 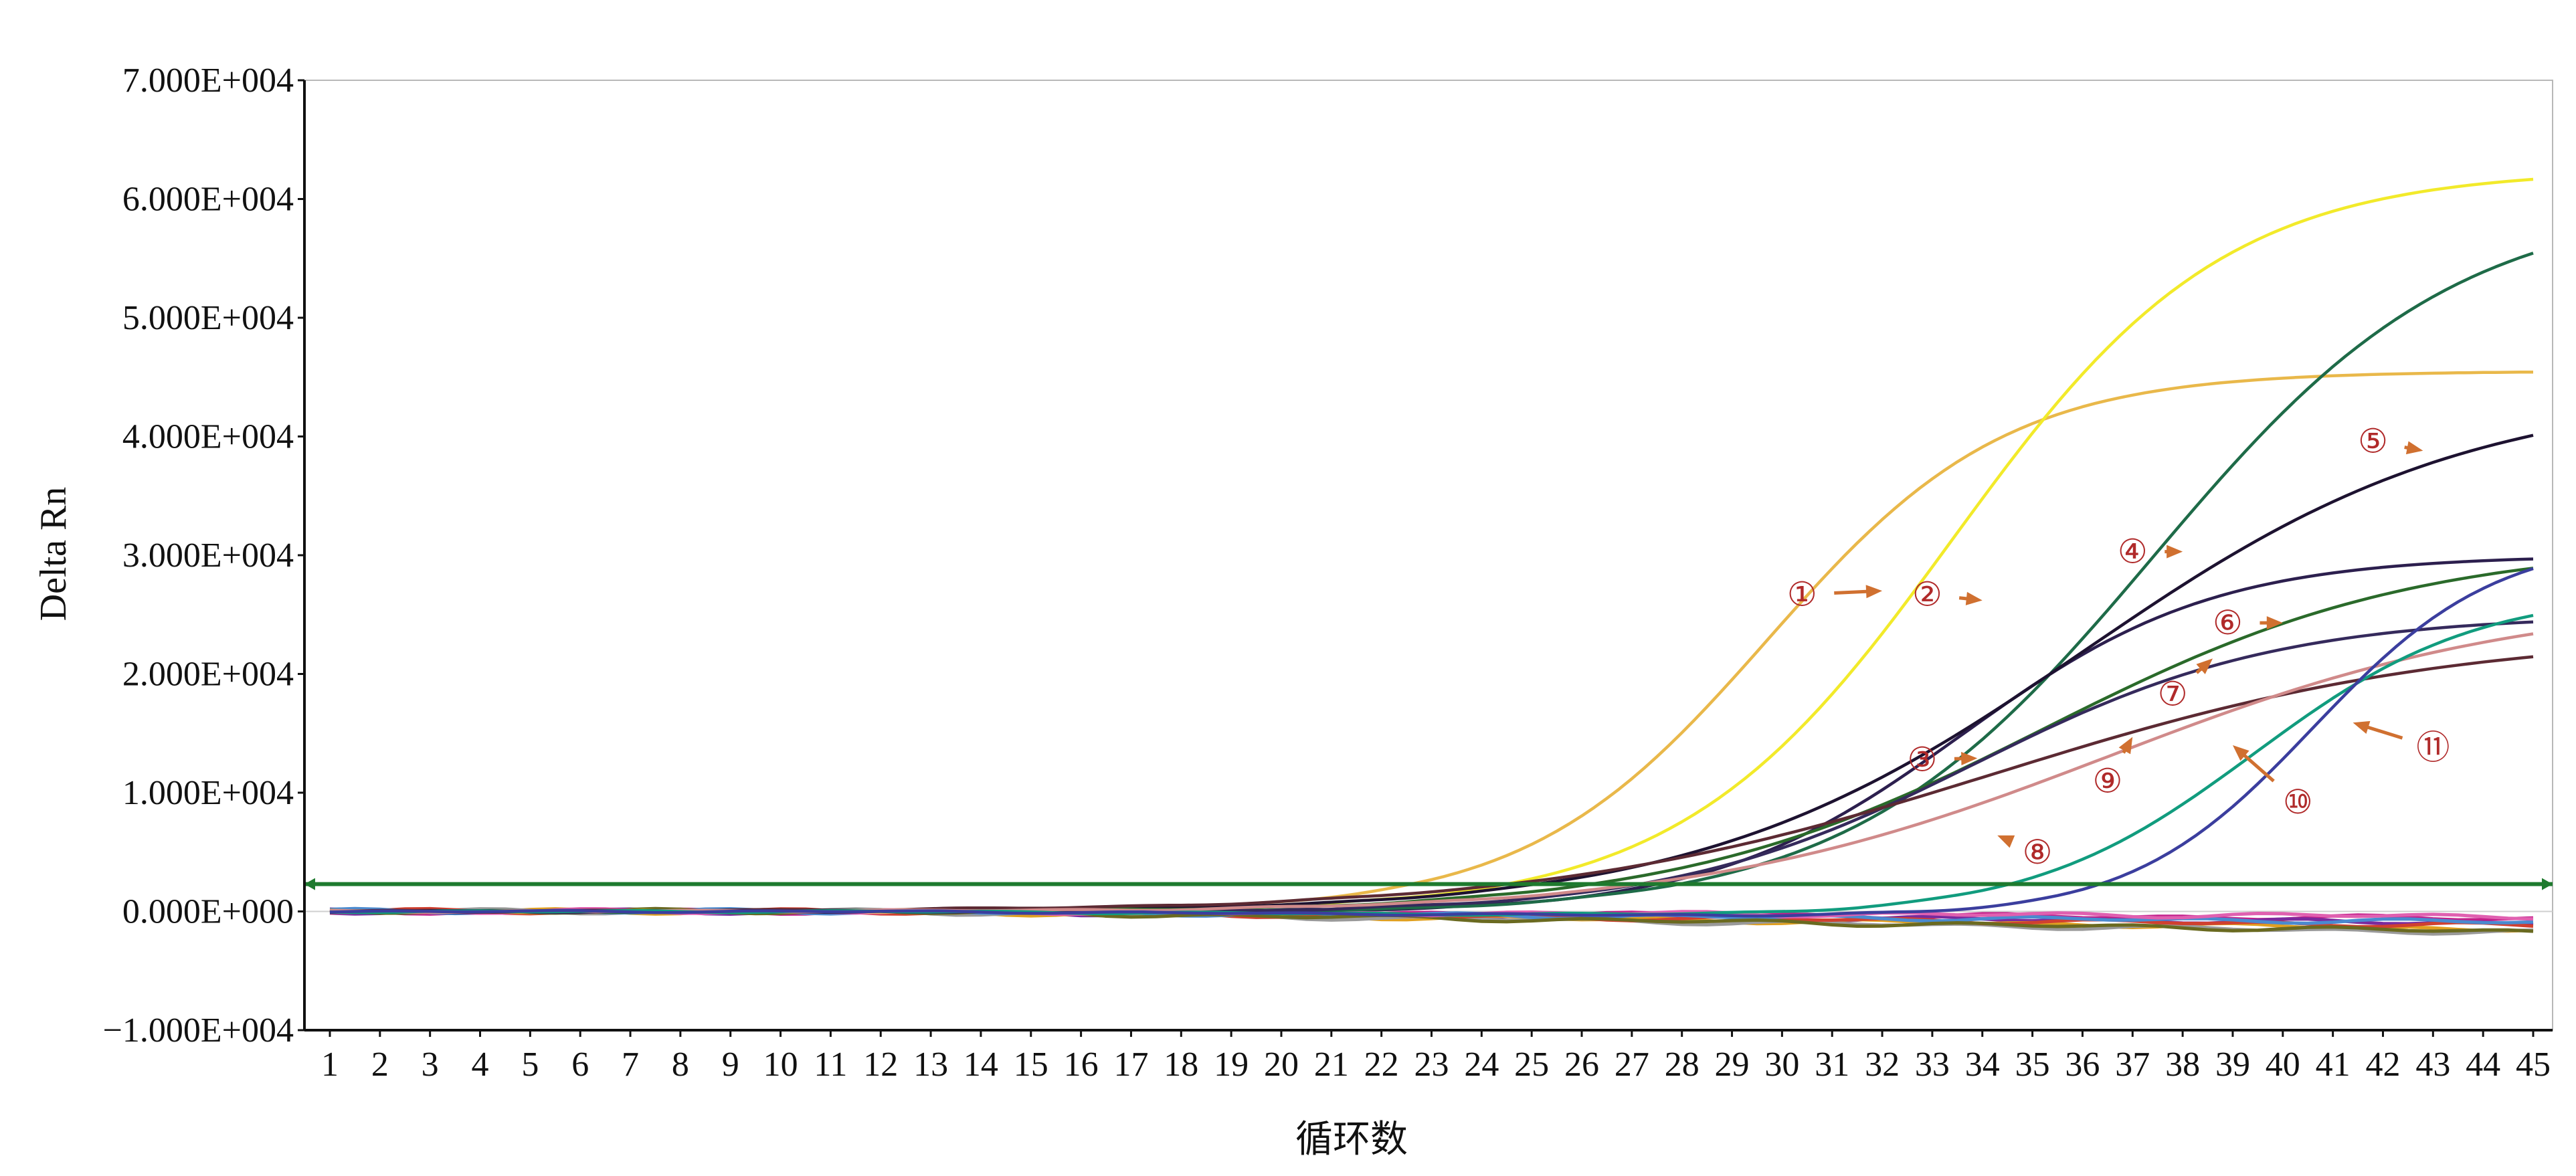 What do you see at coordinates (2333, 1065) in the screenshot?
I see `x-tick-label-41: 41` at bounding box center [2333, 1065].